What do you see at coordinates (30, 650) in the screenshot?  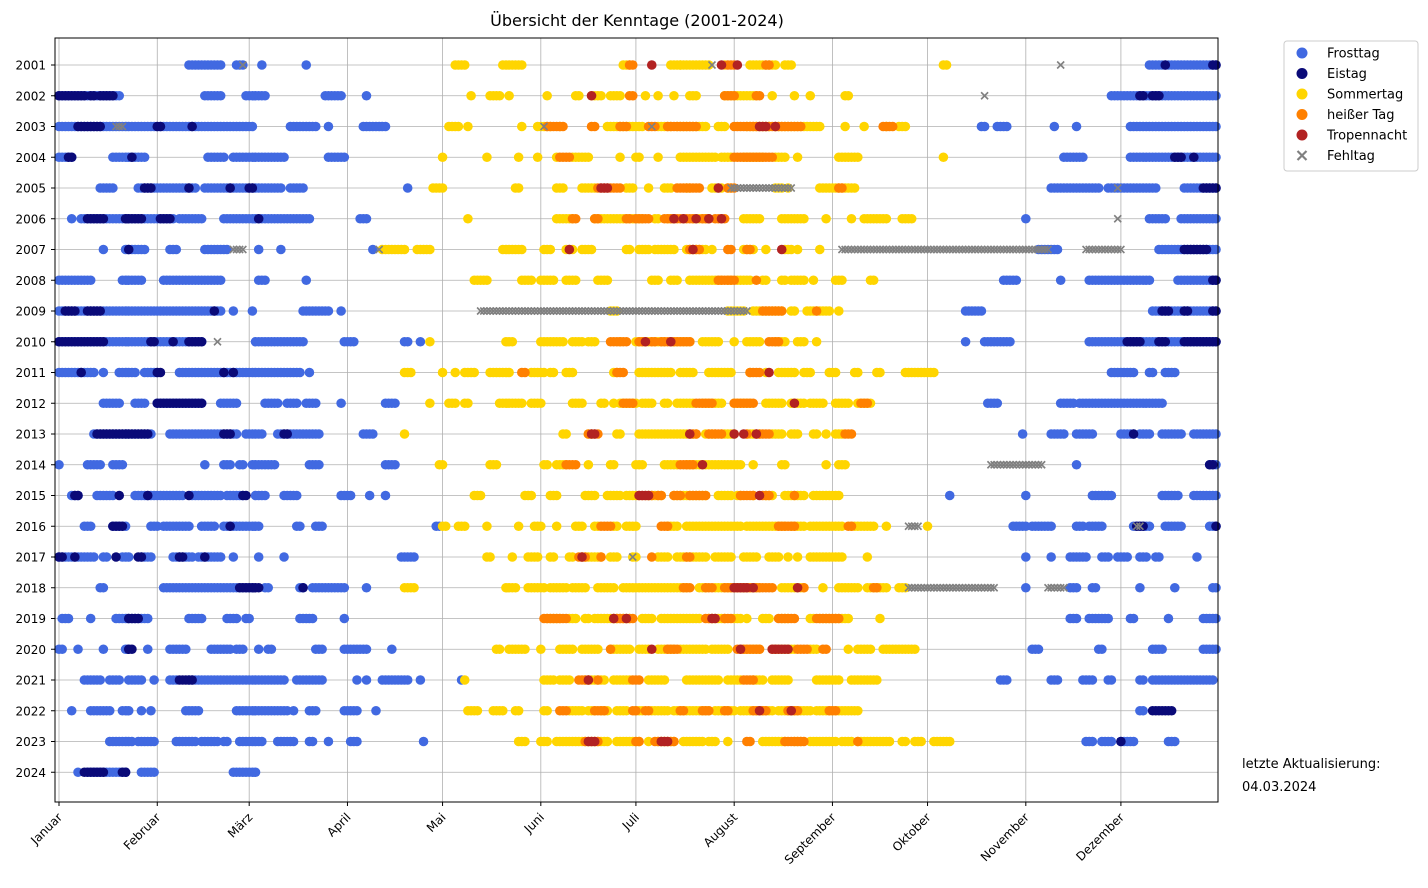 I see `y-tick-label-2020: 2020` at bounding box center [30, 650].